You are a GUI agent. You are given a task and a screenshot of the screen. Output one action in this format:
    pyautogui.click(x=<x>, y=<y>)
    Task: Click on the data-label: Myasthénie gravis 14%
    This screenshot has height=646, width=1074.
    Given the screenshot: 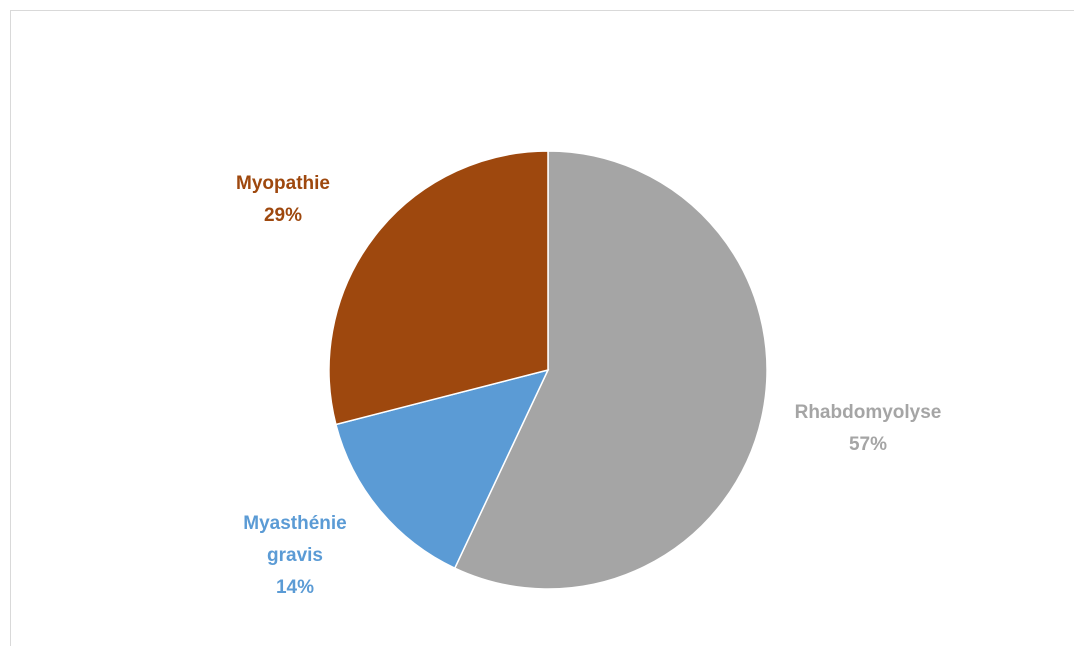 What is the action you would take?
    pyautogui.click(x=295, y=556)
    